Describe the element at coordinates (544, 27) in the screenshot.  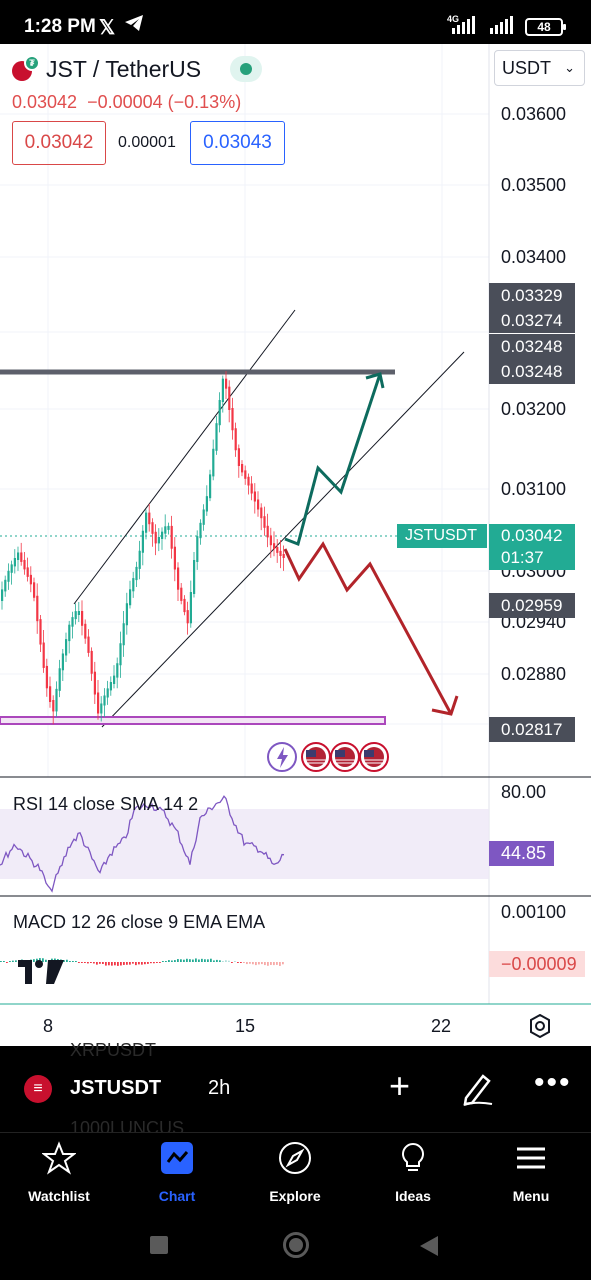
I see `battery-level: 48` at that location.